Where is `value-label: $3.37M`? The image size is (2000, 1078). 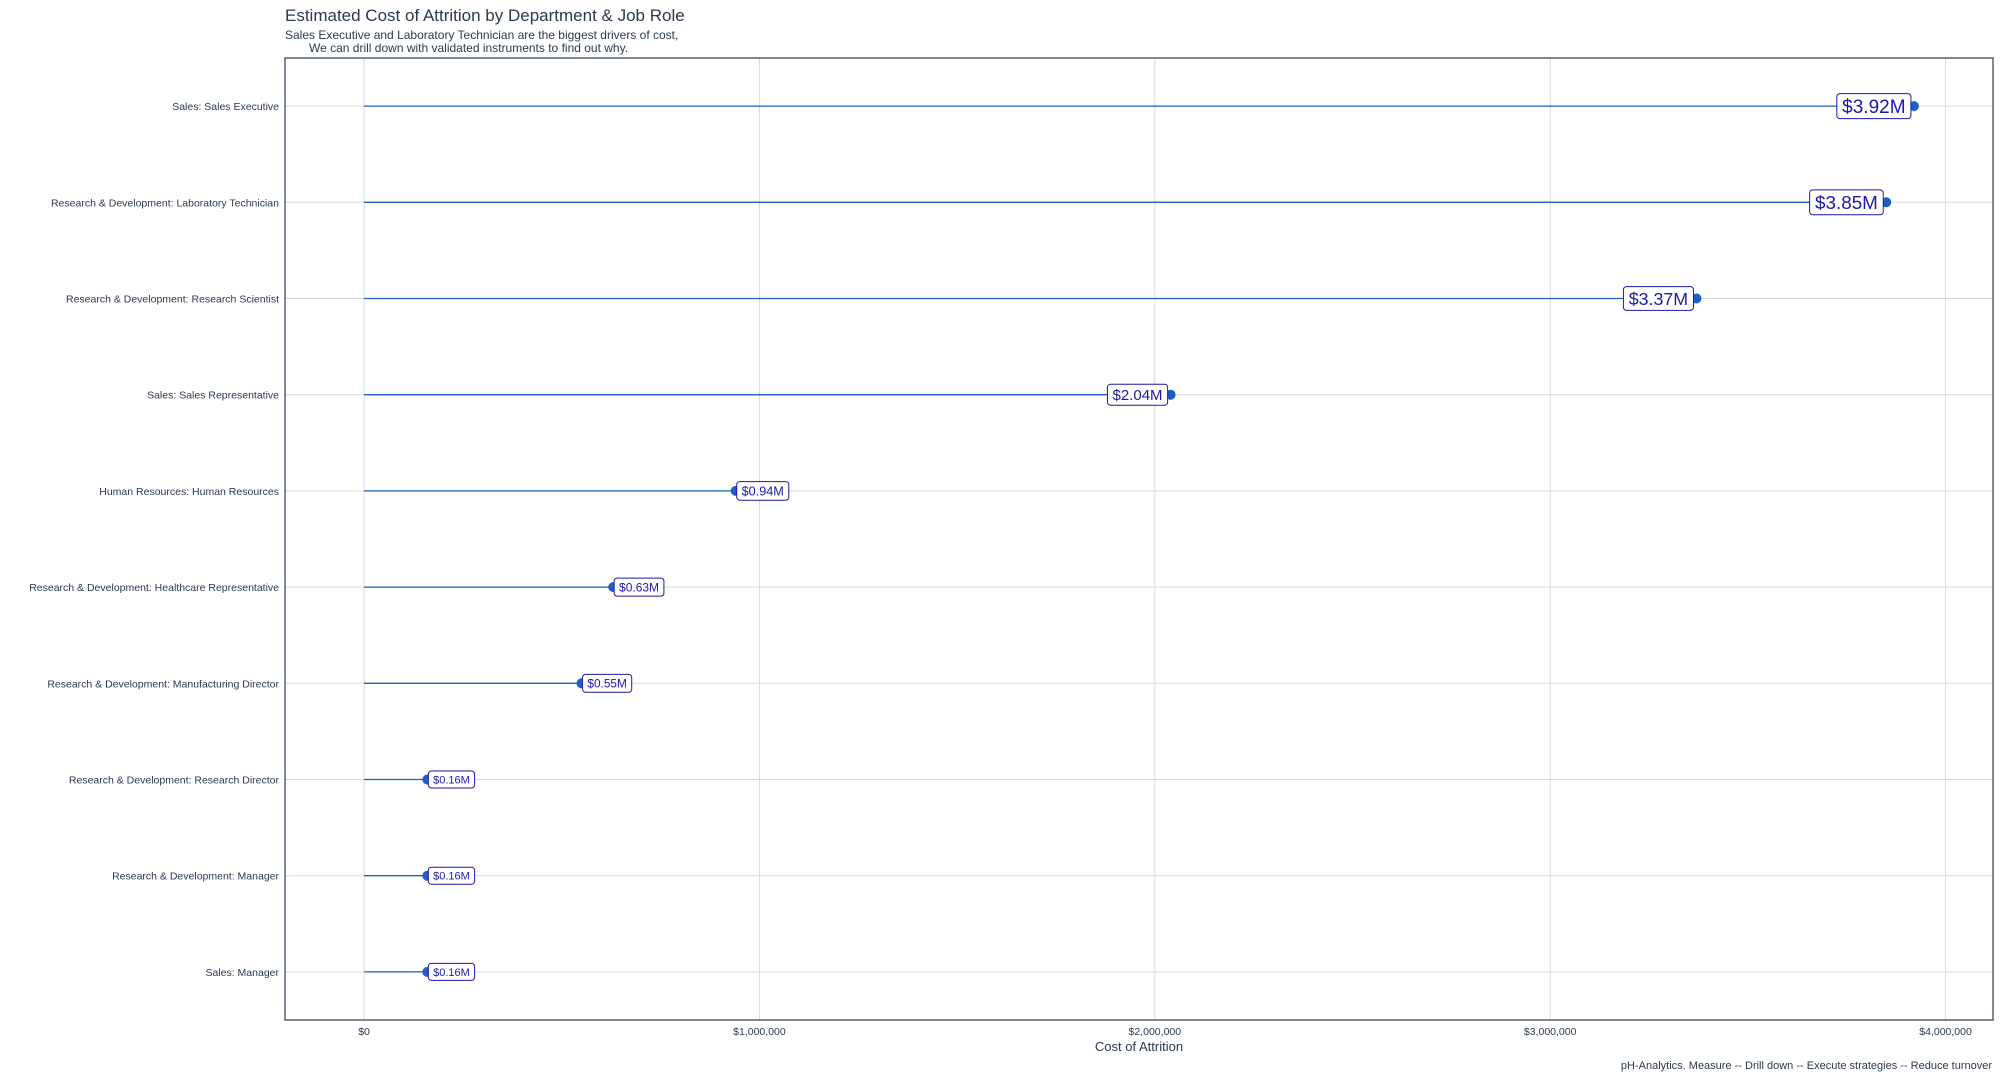 value-label: $3.37M is located at coordinates (1658, 299).